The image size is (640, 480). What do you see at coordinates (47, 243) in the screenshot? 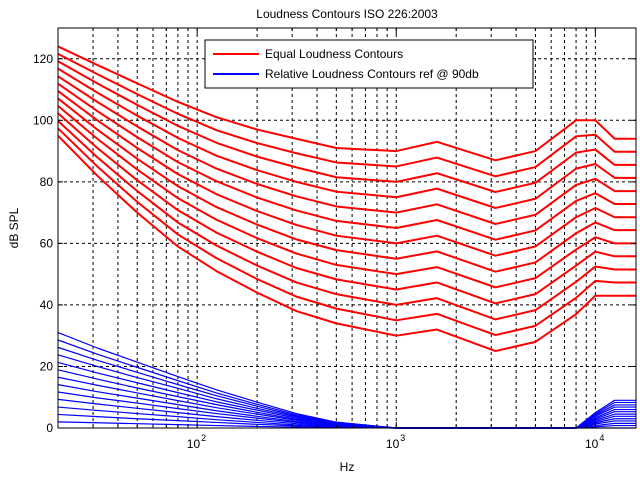
I see `y-tick-label: 60` at bounding box center [47, 243].